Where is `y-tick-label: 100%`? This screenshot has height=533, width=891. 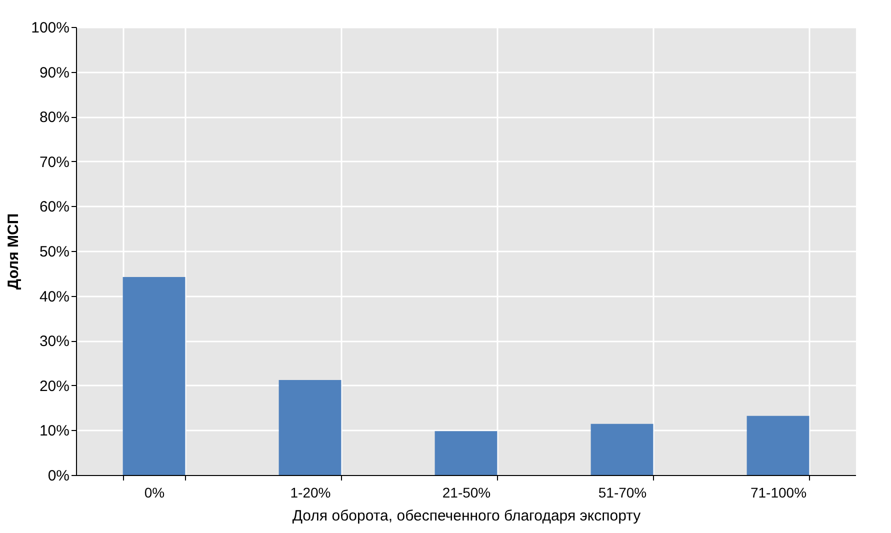 y-tick-label: 100% is located at coordinates (50, 28).